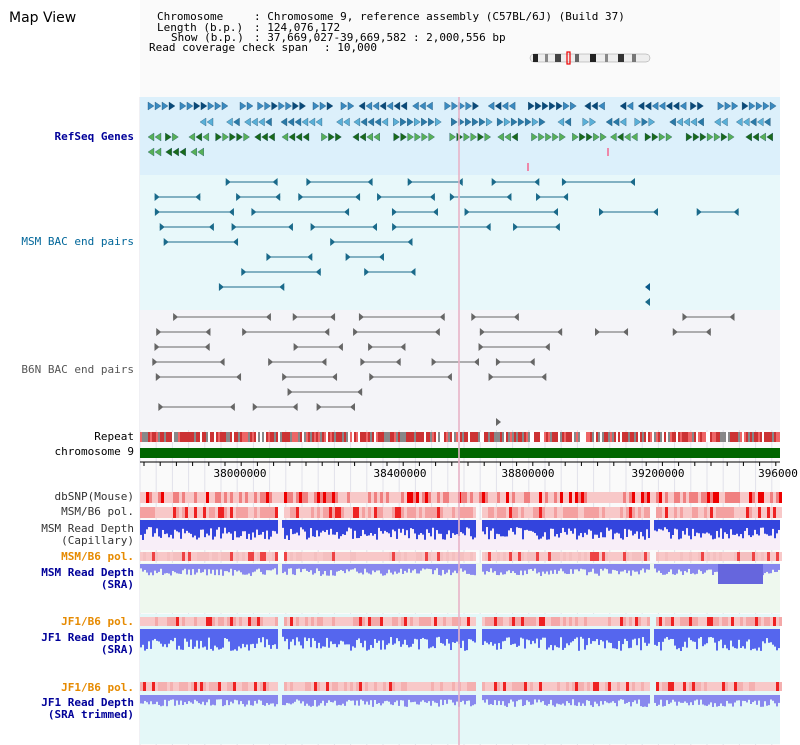  Describe the element at coordinates (606, 58) in the screenshot. I see `ideogram-band` at that location.